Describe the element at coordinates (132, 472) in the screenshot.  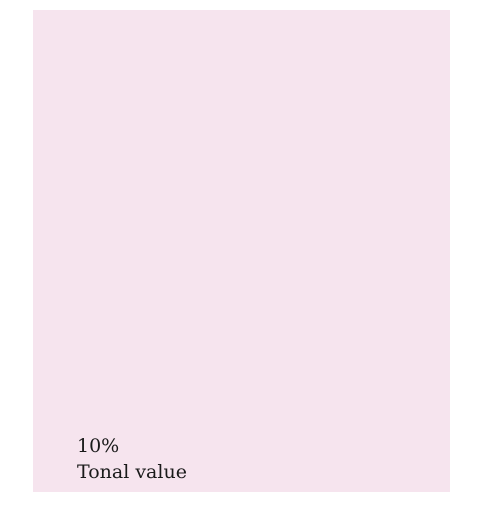
I see `tonal-label: Tonal value` at that location.